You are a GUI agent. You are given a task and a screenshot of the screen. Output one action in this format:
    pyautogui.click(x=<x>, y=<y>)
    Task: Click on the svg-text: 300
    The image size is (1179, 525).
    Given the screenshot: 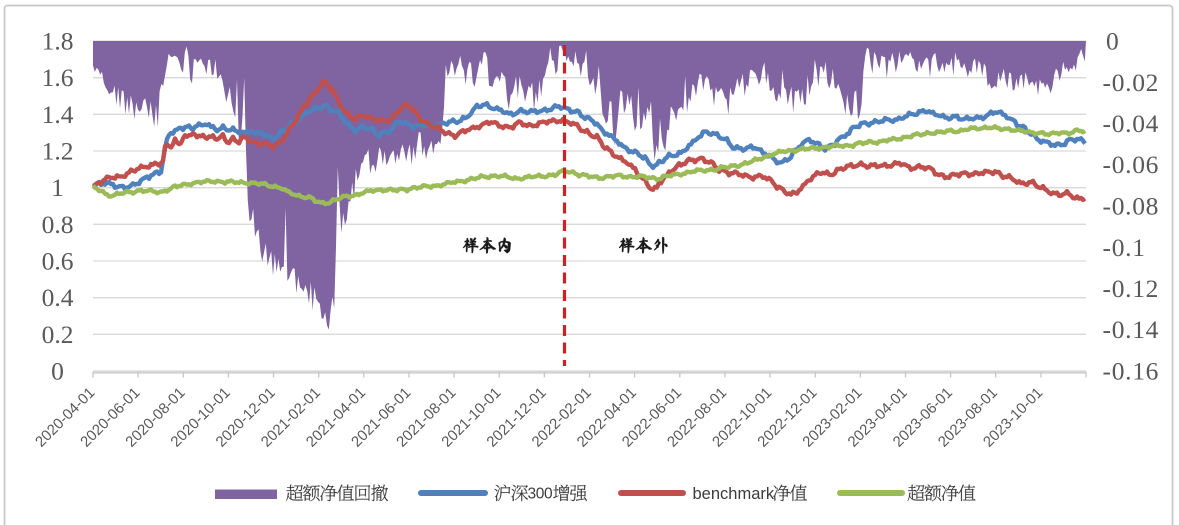 What is the action you would take?
    pyautogui.click(x=540, y=494)
    